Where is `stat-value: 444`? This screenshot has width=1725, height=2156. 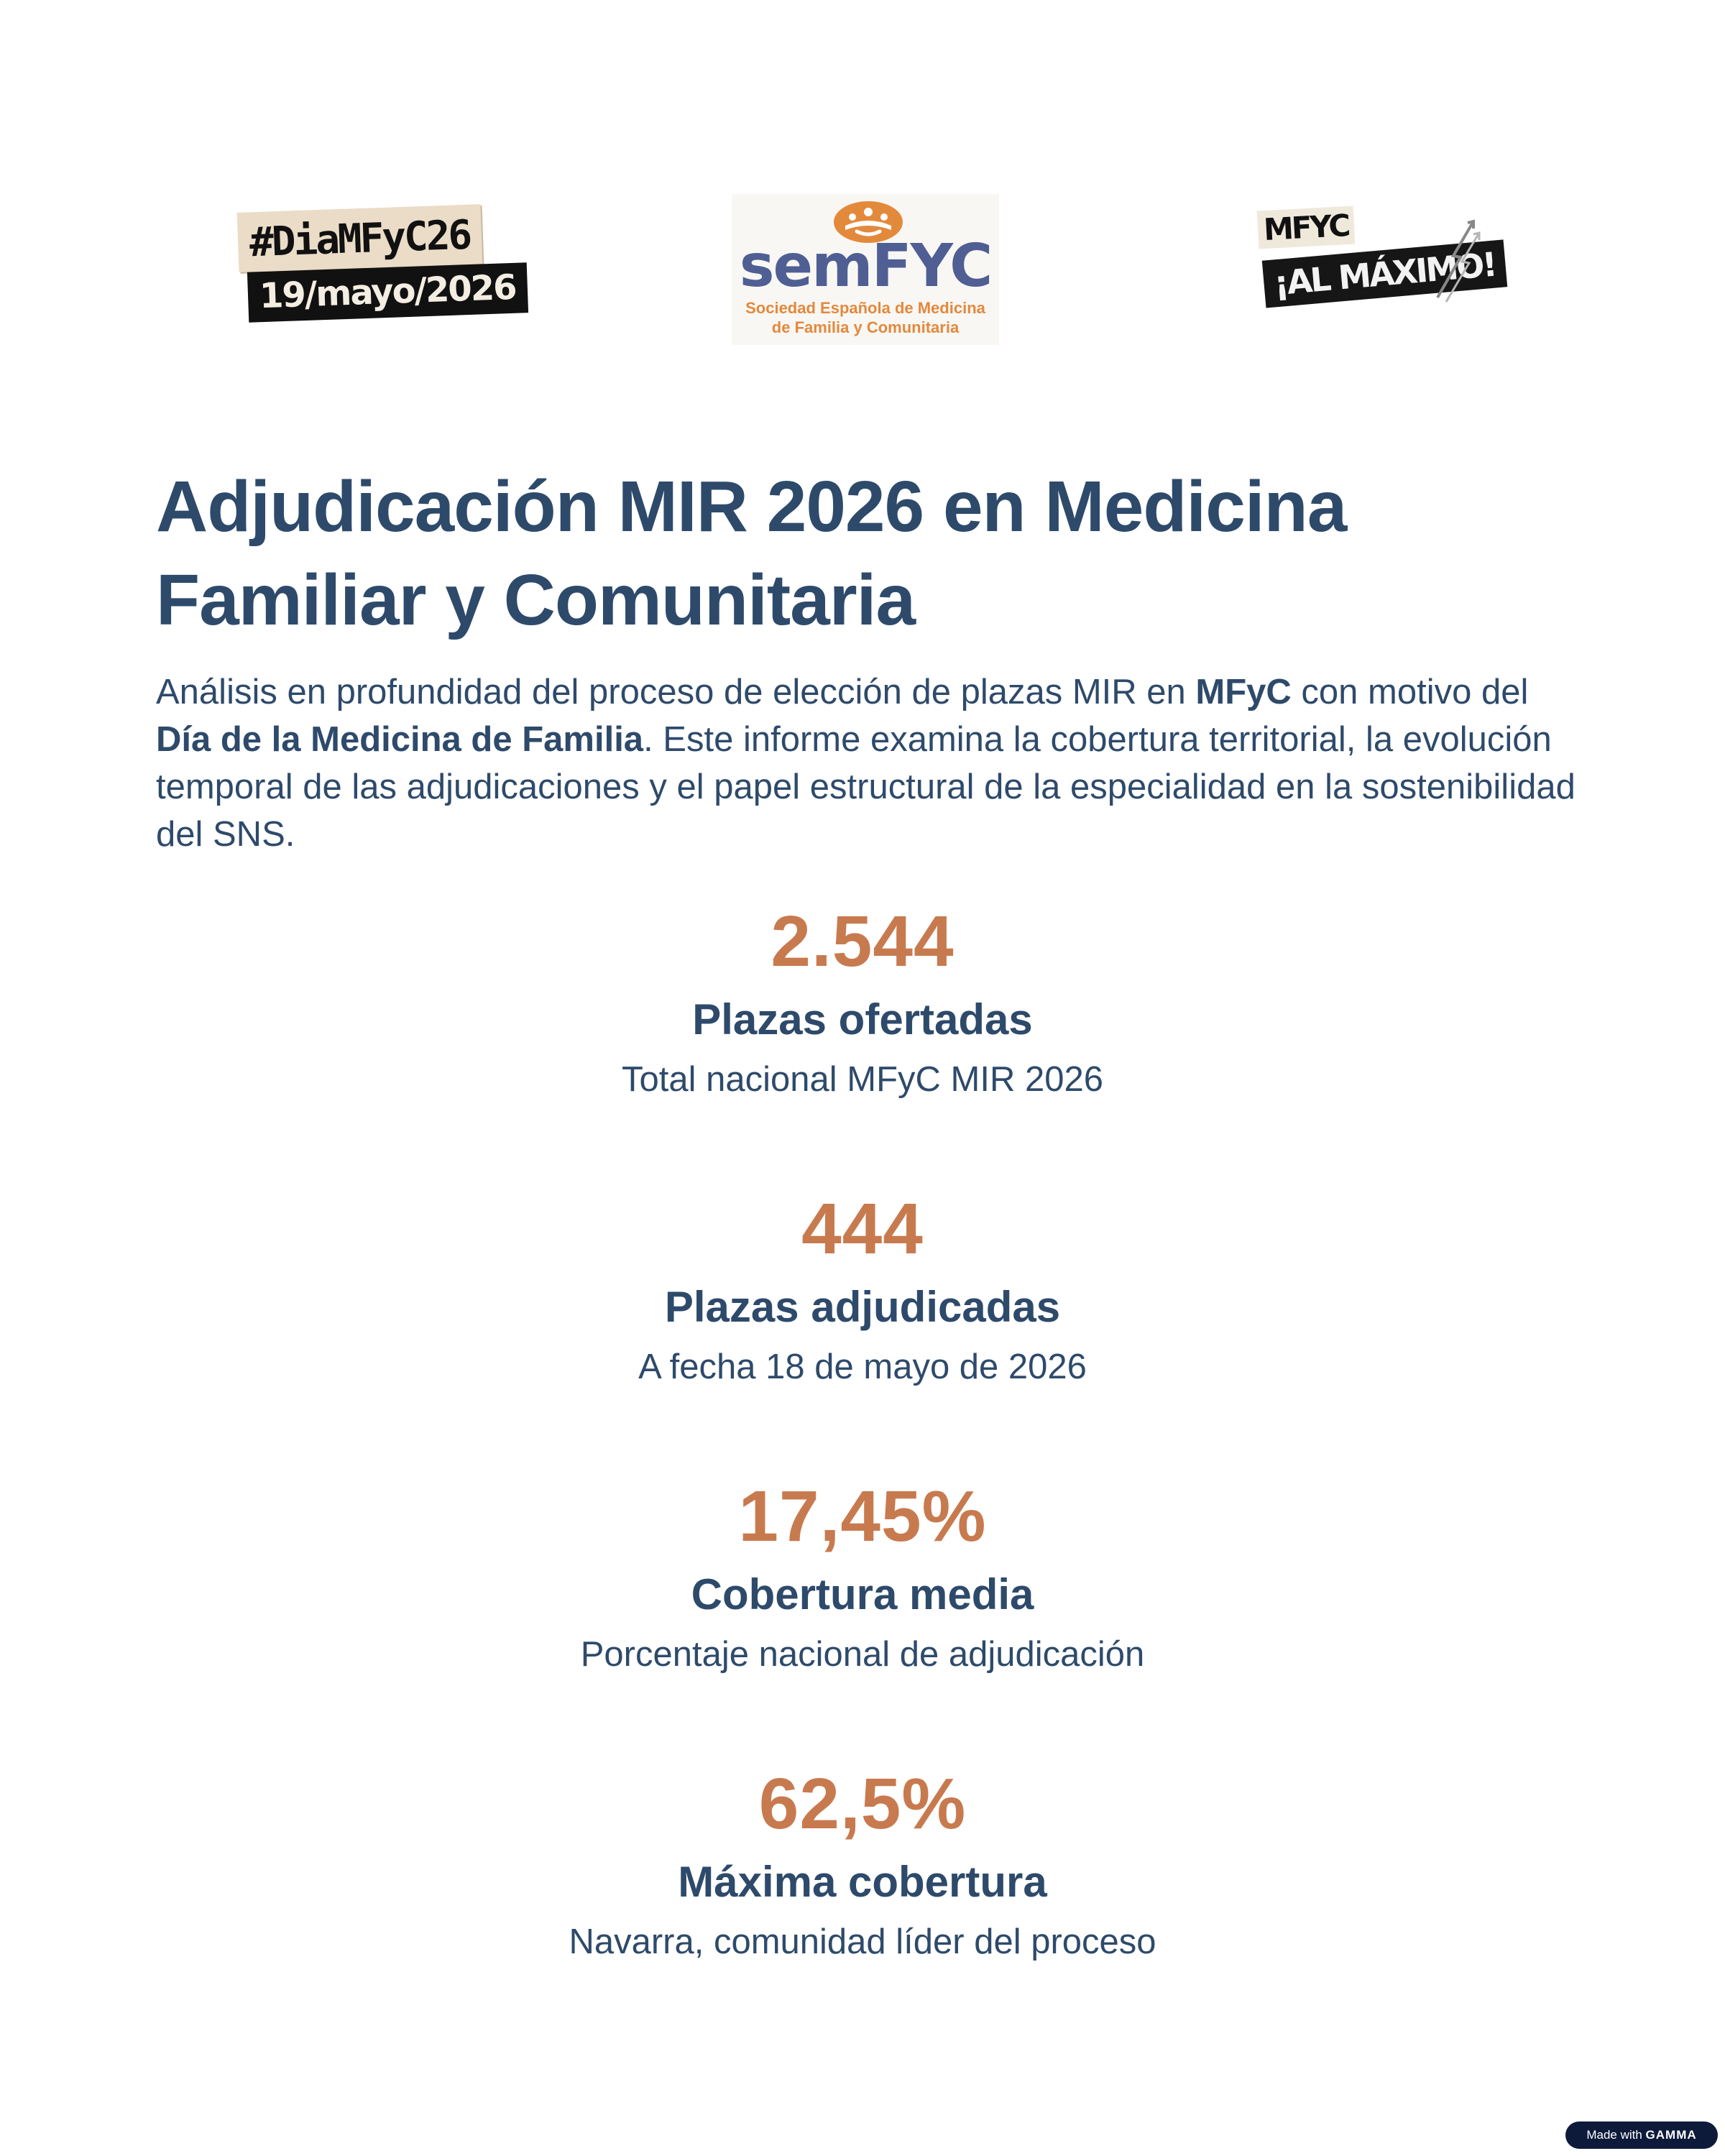
stat-value: 444 is located at coordinates (862, 1229).